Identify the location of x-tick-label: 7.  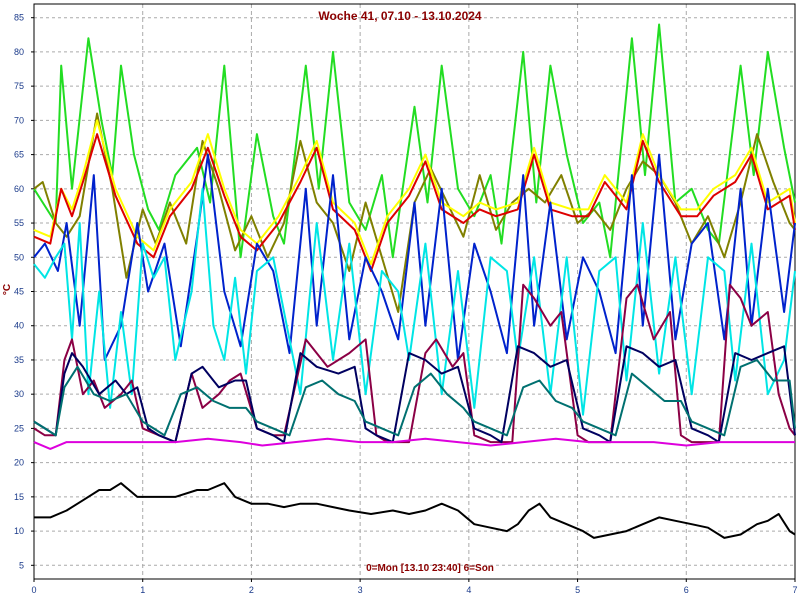
(794, 590).